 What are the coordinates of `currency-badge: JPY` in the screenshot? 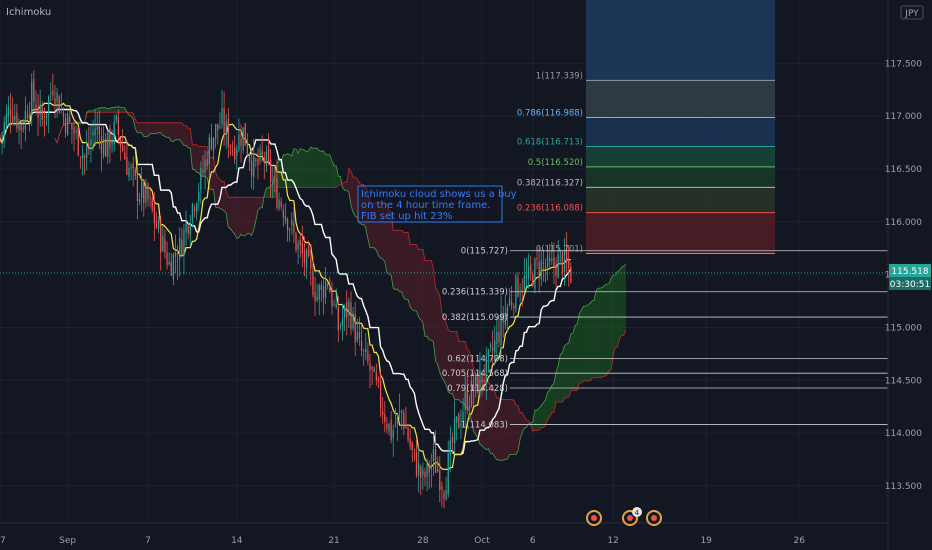 It's located at (912, 12).